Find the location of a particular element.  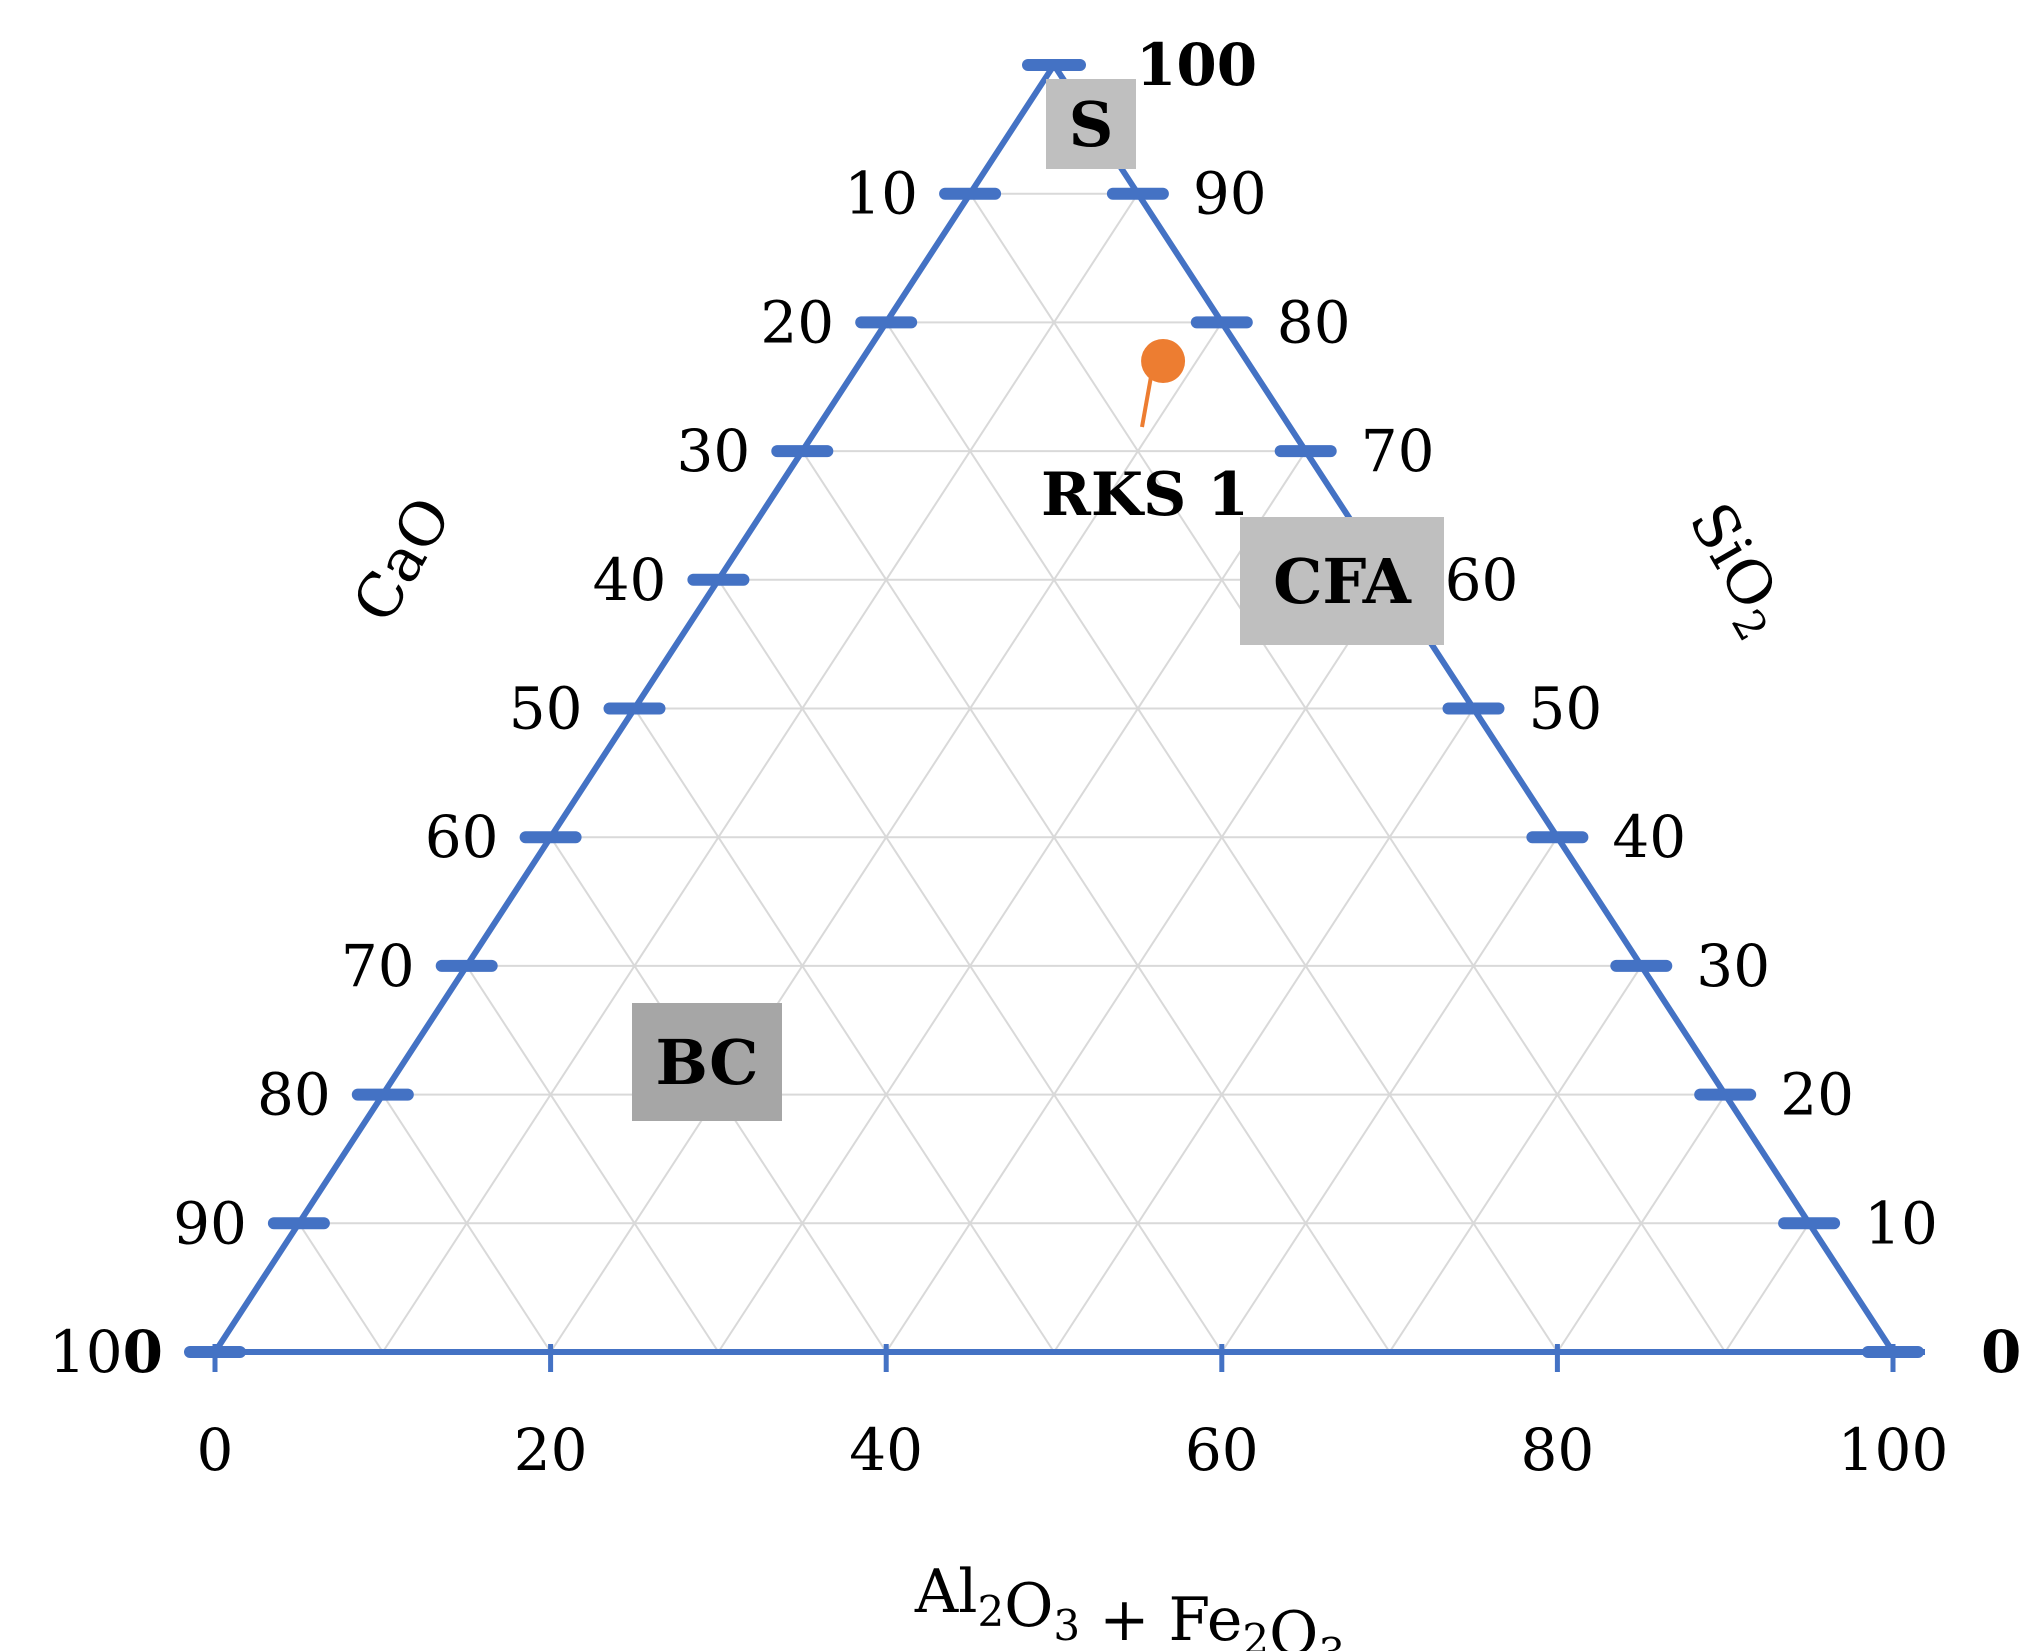

tick-label-right-20: 20 is located at coordinates (1817, 1095).